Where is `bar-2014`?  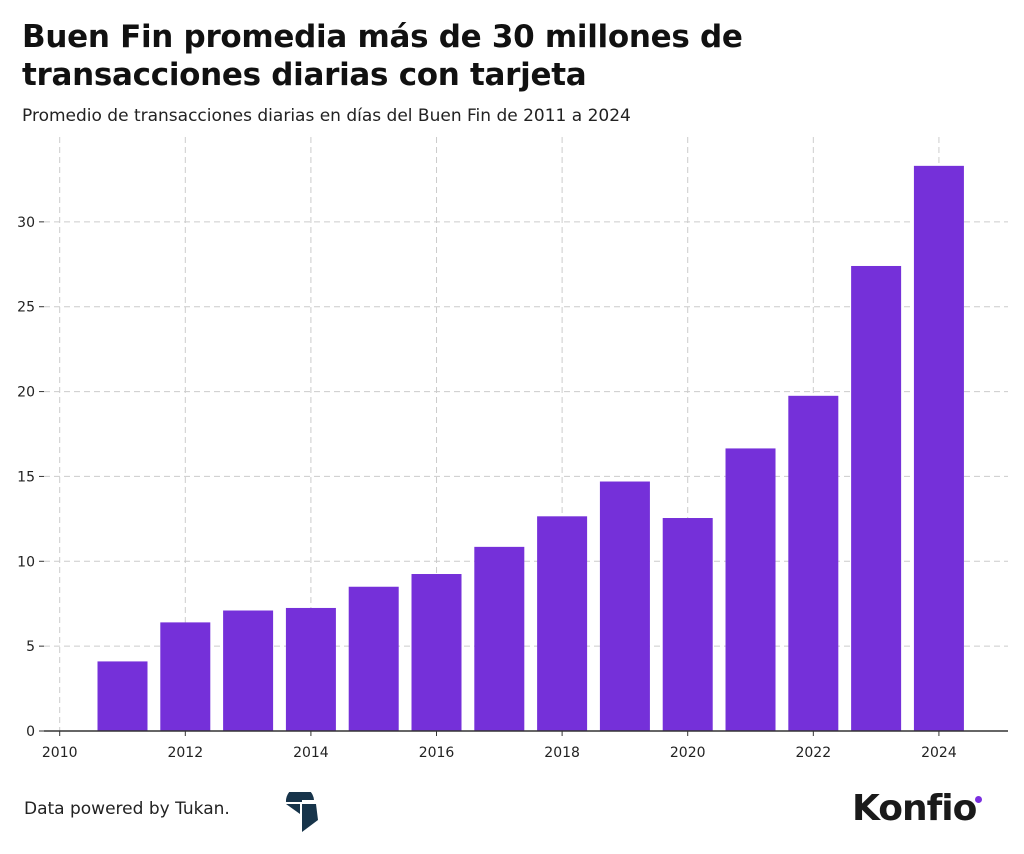
bar-2014 is located at coordinates (310, 669).